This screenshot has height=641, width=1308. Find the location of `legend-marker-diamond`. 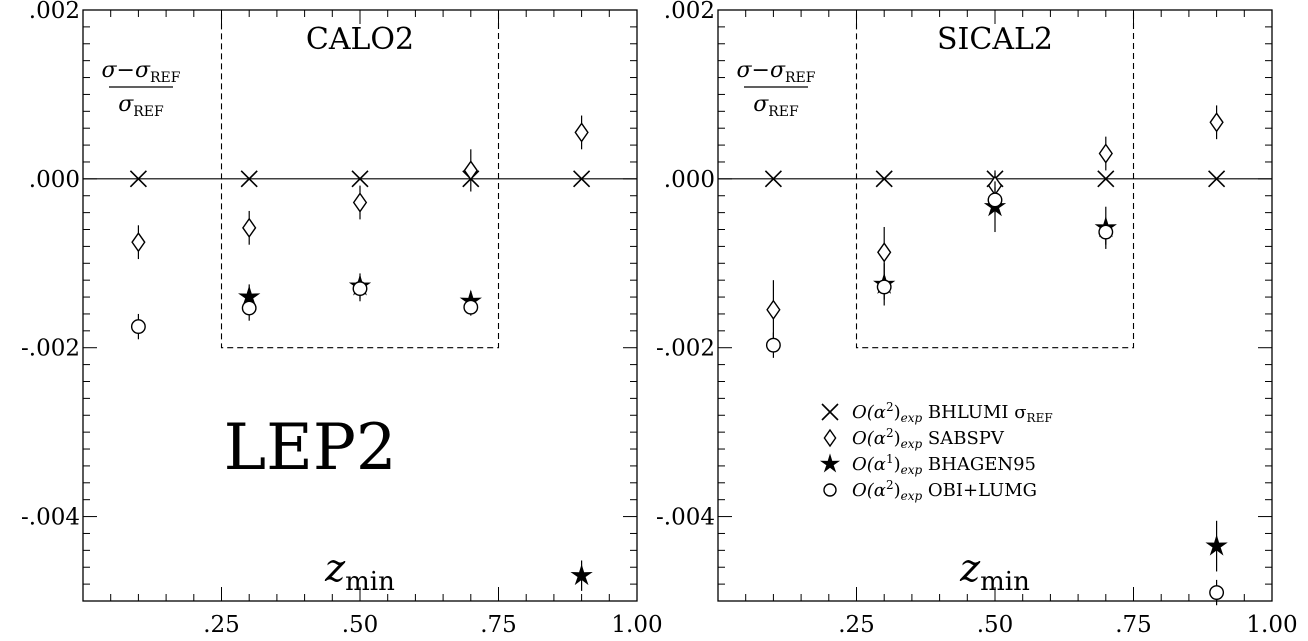

legend-marker-diamond is located at coordinates (830, 438).